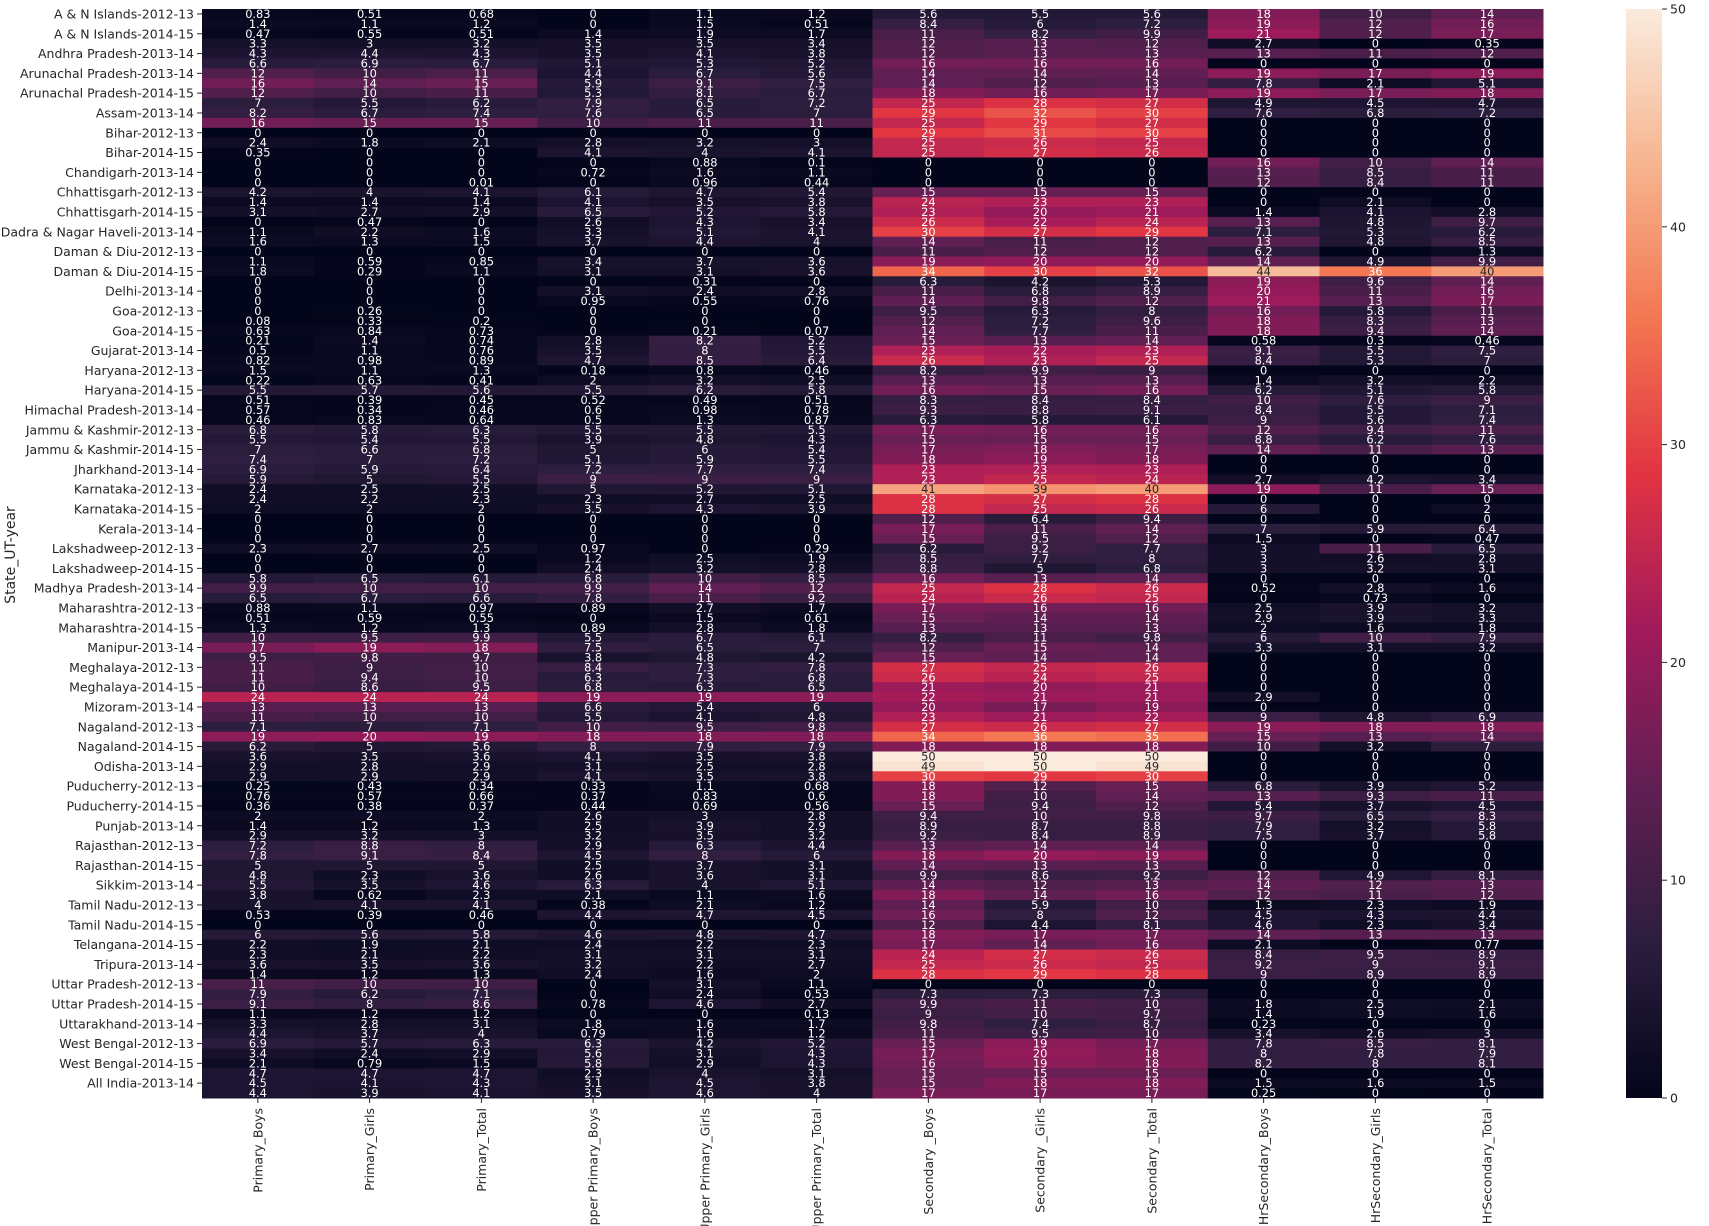  I want to click on cell-value-label: 25, so click(1152, 598).